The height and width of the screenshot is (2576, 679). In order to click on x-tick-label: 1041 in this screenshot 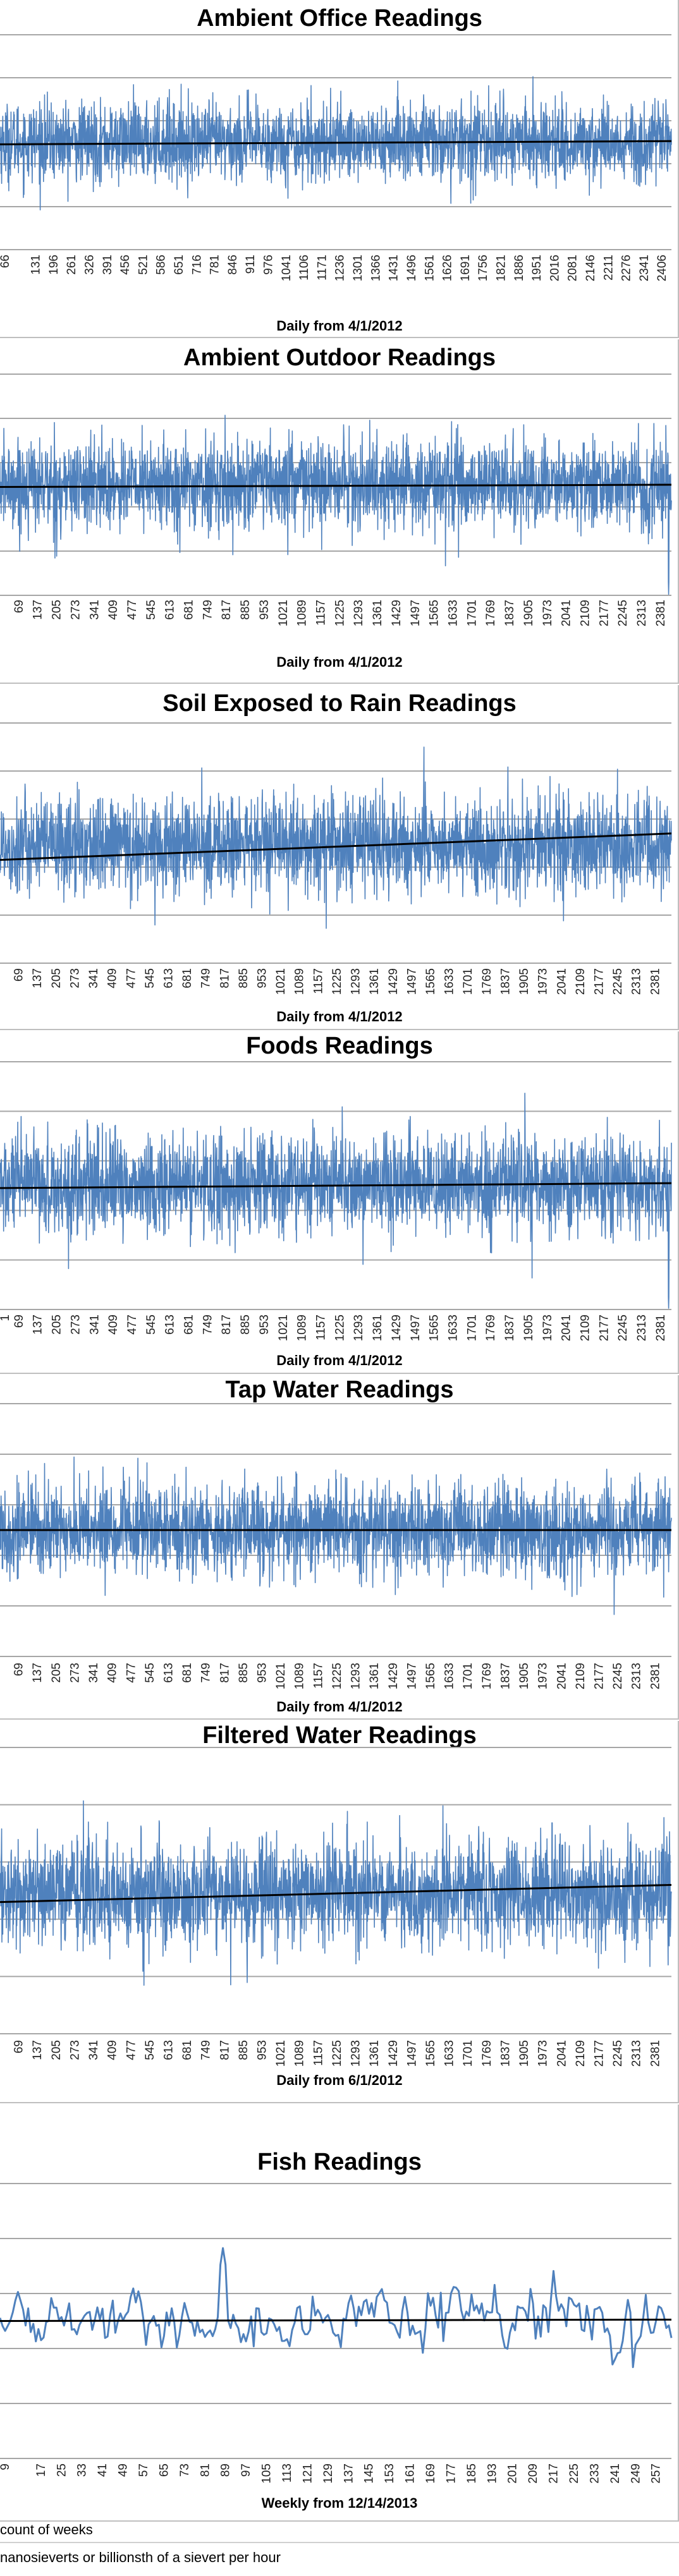, I will do `click(286, 268)`.